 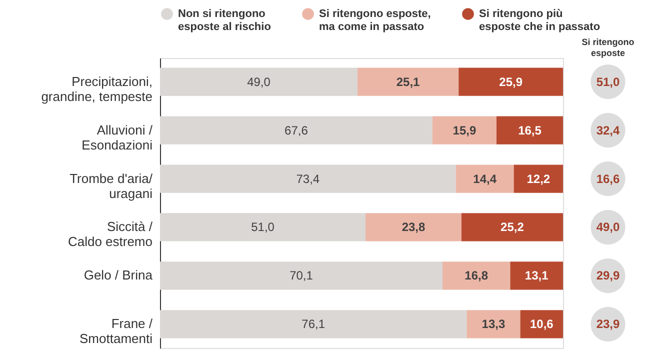 I want to click on data-label: 10,6, so click(x=542, y=324).